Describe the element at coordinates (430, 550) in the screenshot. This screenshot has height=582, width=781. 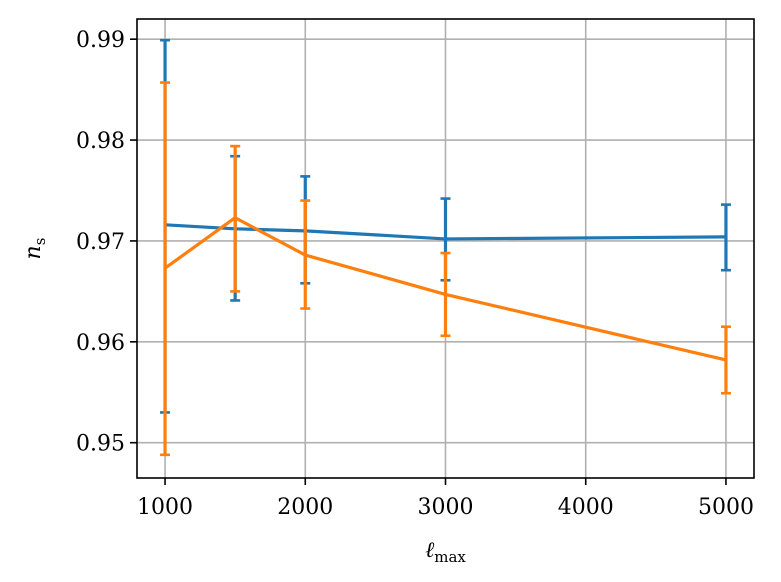
I see `x-axis-label-main: ℓ` at that location.